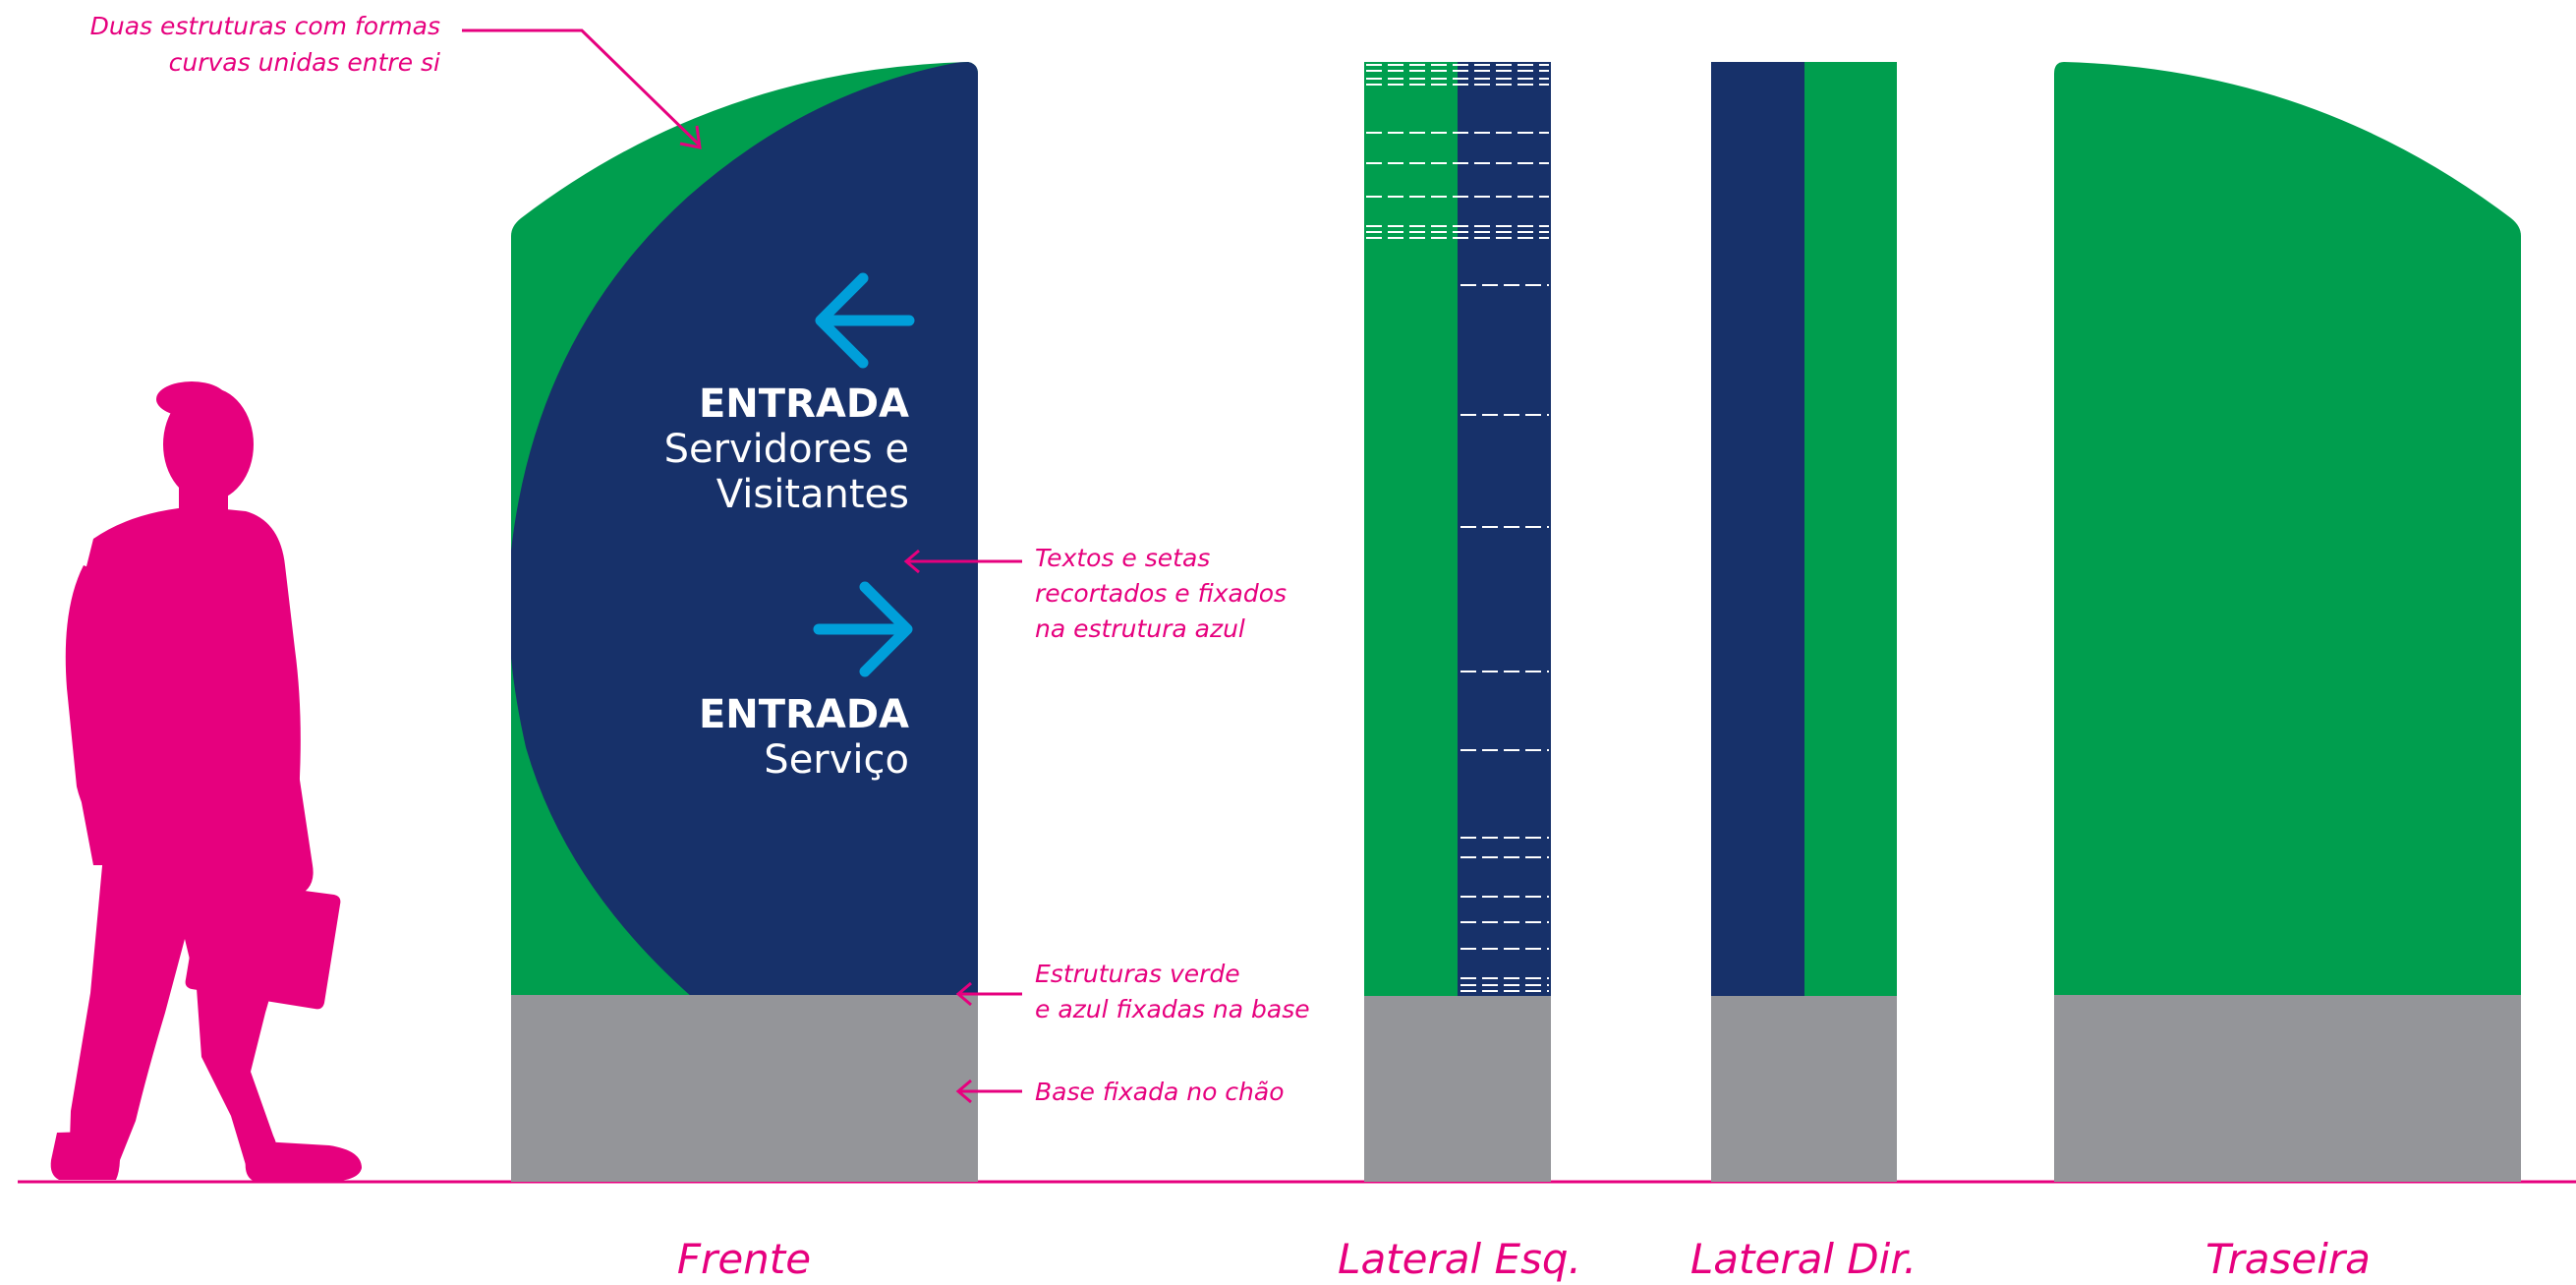 The width and height of the screenshot is (2576, 1285). What do you see at coordinates (1505, 529) in the screenshot?
I see `left-navy-face` at bounding box center [1505, 529].